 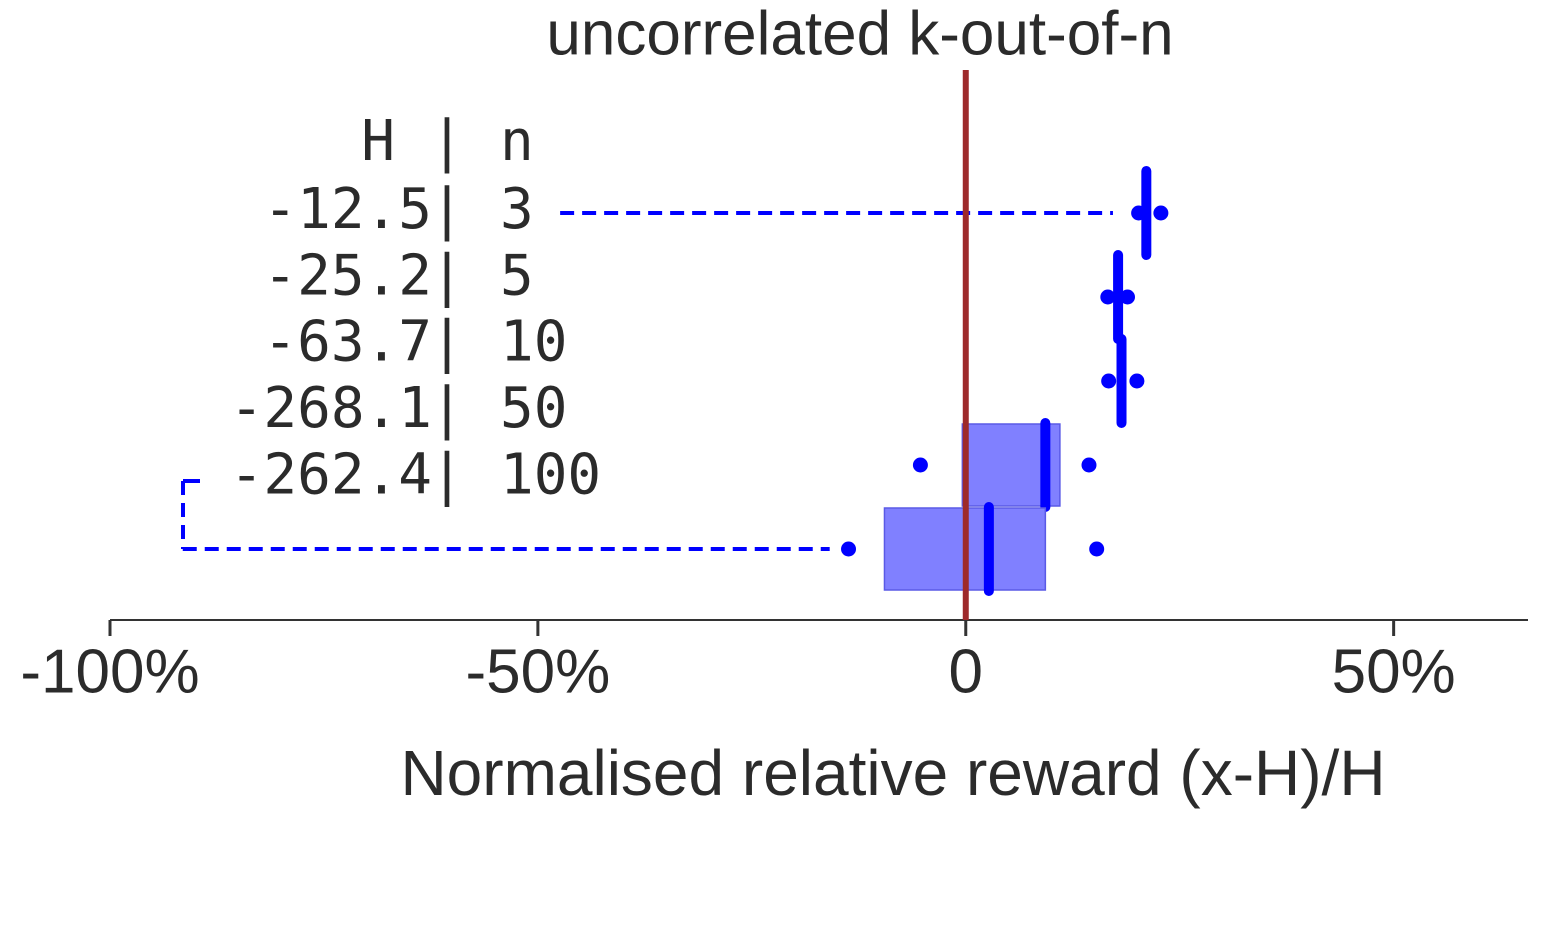 I want to click on row-n: 50, so click(x=533, y=408).